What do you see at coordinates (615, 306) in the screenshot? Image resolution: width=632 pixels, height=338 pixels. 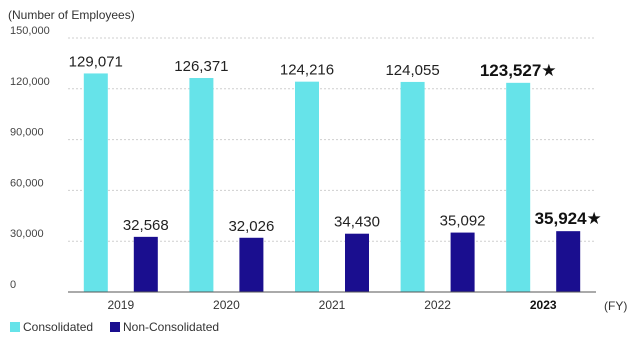 I see `x-axis-unit: (FY)` at bounding box center [615, 306].